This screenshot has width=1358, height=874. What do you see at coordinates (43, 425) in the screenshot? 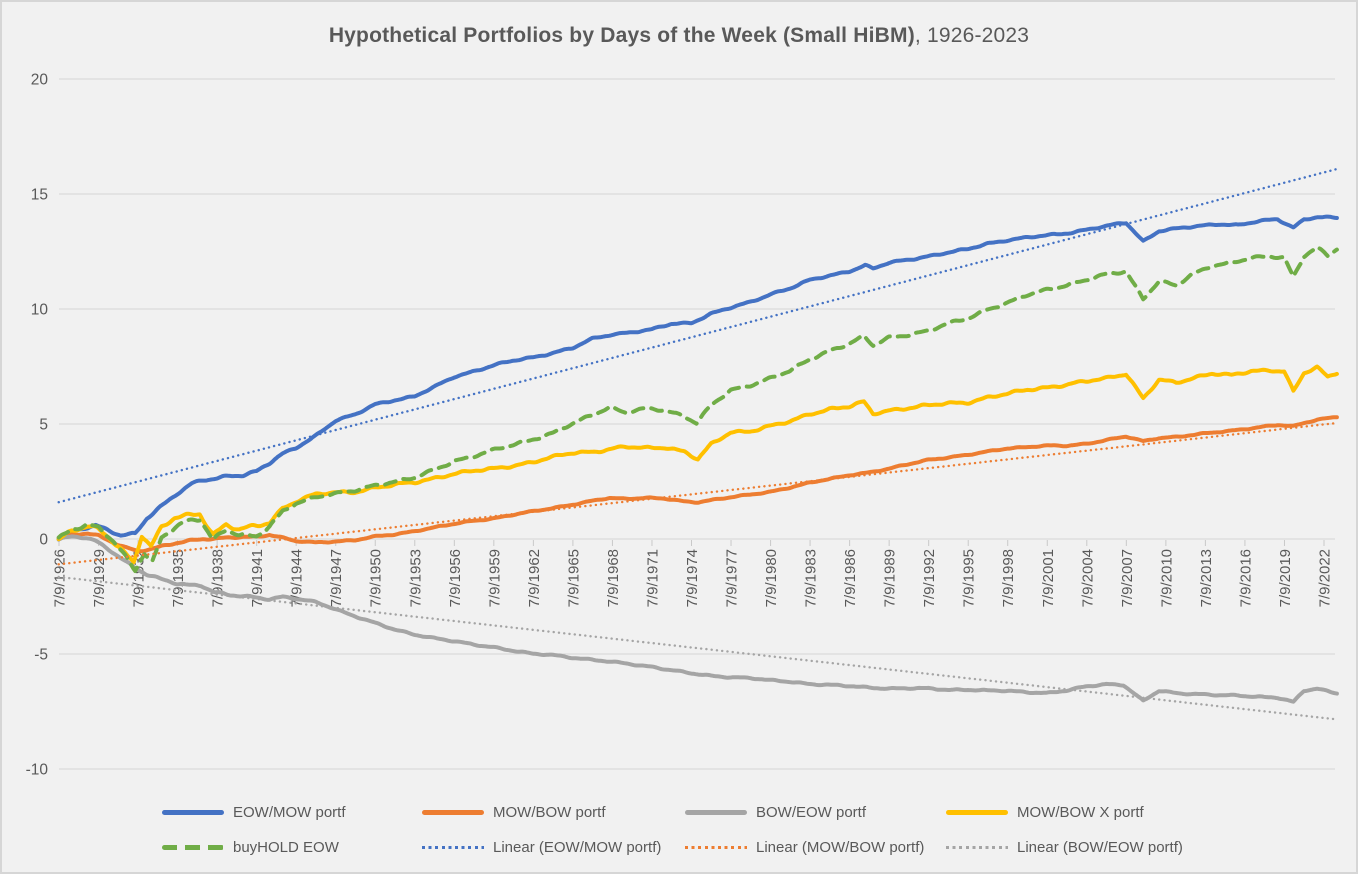
I see `y-axis-tick-label: 5` at bounding box center [43, 425].